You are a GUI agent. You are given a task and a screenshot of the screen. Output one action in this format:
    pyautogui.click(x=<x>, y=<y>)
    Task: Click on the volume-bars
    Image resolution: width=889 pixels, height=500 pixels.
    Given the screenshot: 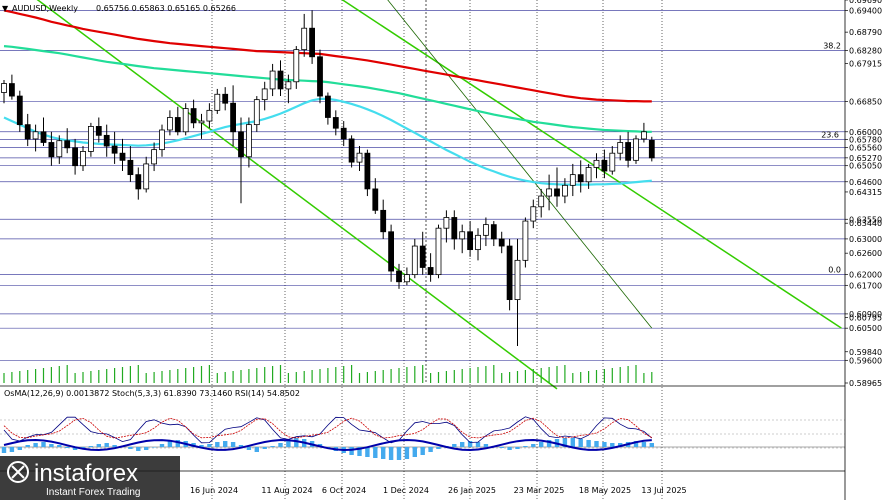 What is the action you would take?
    pyautogui.click(x=328, y=374)
    